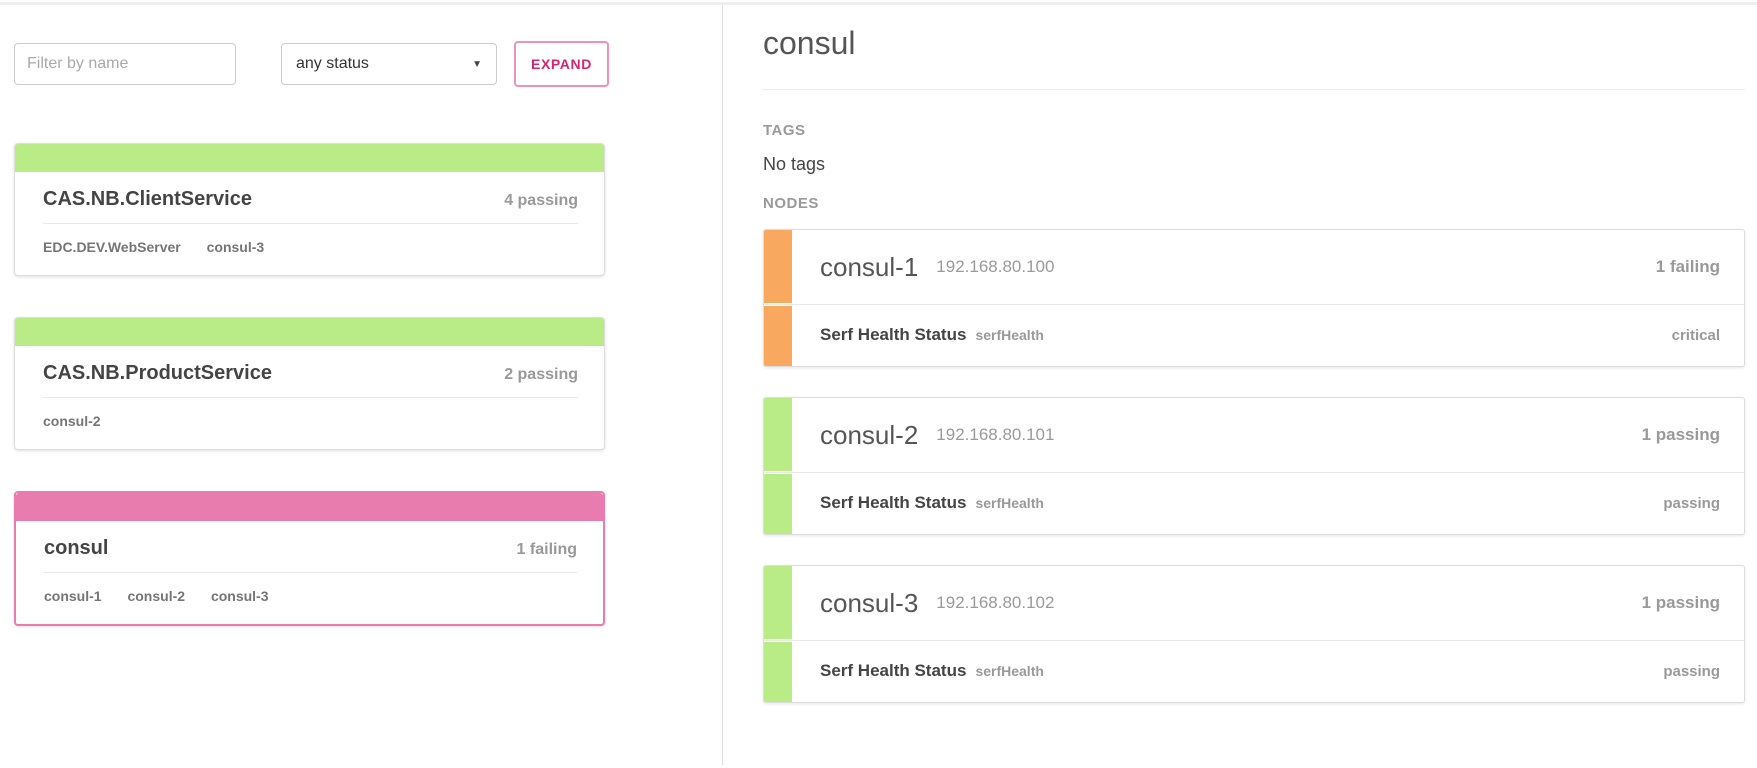  I want to click on service-tags: consul-2, so click(310, 421).